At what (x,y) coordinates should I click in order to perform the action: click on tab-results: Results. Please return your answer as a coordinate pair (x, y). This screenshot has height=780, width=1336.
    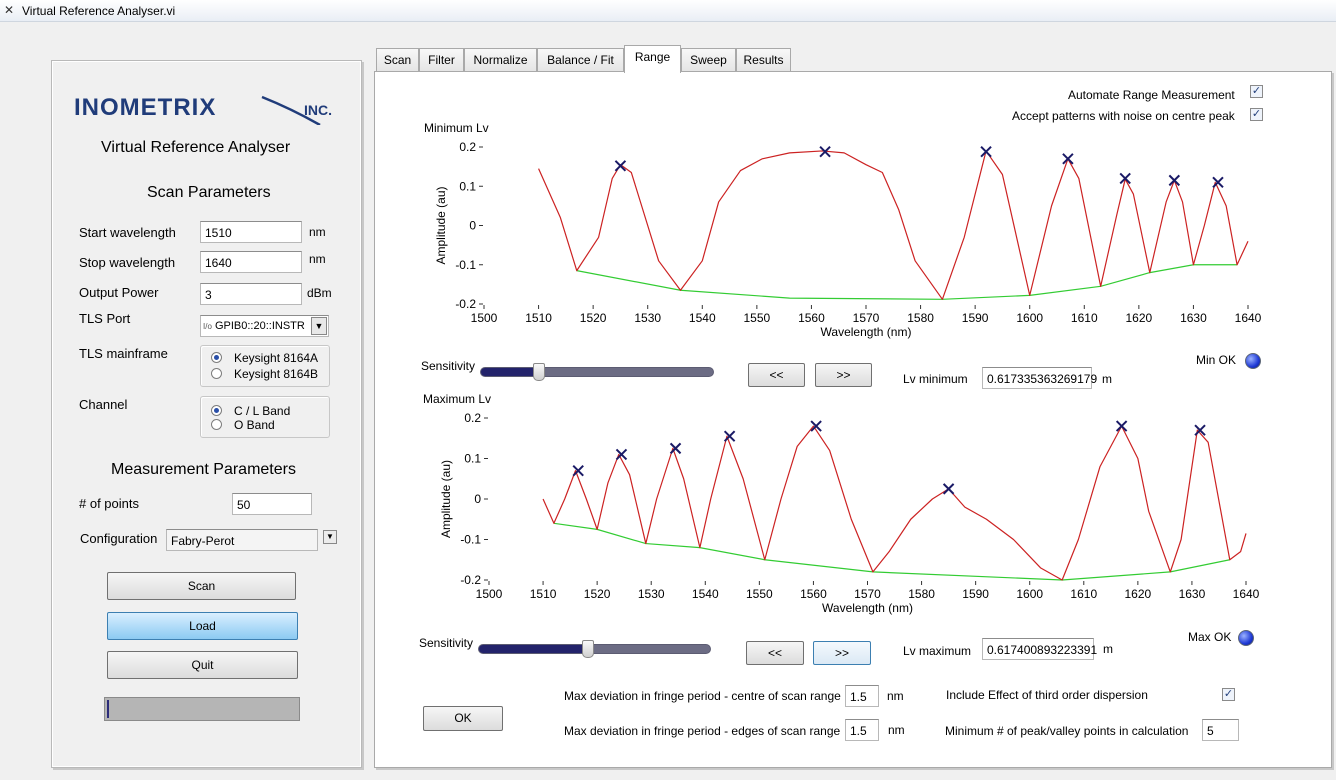
    Looking at the image, I should click on (763, 60).